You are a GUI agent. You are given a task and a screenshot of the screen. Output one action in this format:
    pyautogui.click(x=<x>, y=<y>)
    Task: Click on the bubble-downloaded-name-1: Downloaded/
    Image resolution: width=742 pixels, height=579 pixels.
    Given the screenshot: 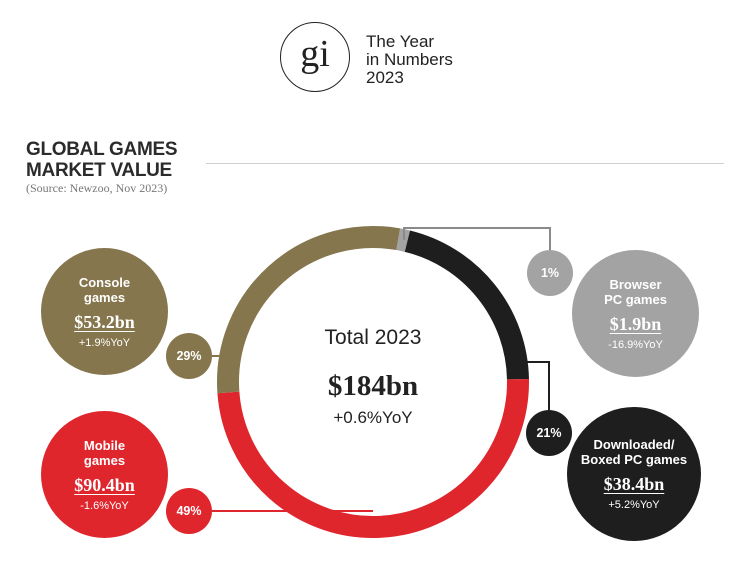 What is the action you would take?
    pyautogui.click(x=634, y=444)
    